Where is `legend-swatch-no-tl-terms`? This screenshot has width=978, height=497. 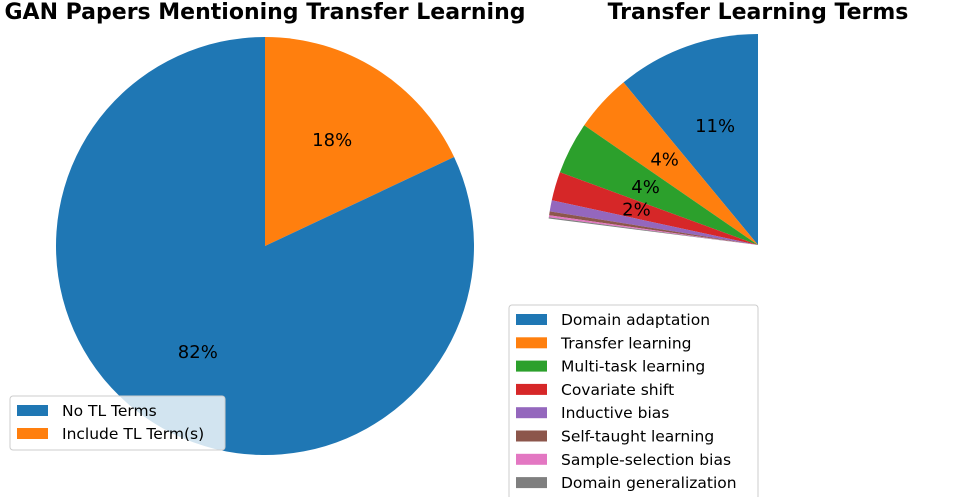 legend-swatch-no-tl-terms is located at coordinates (32, 410).